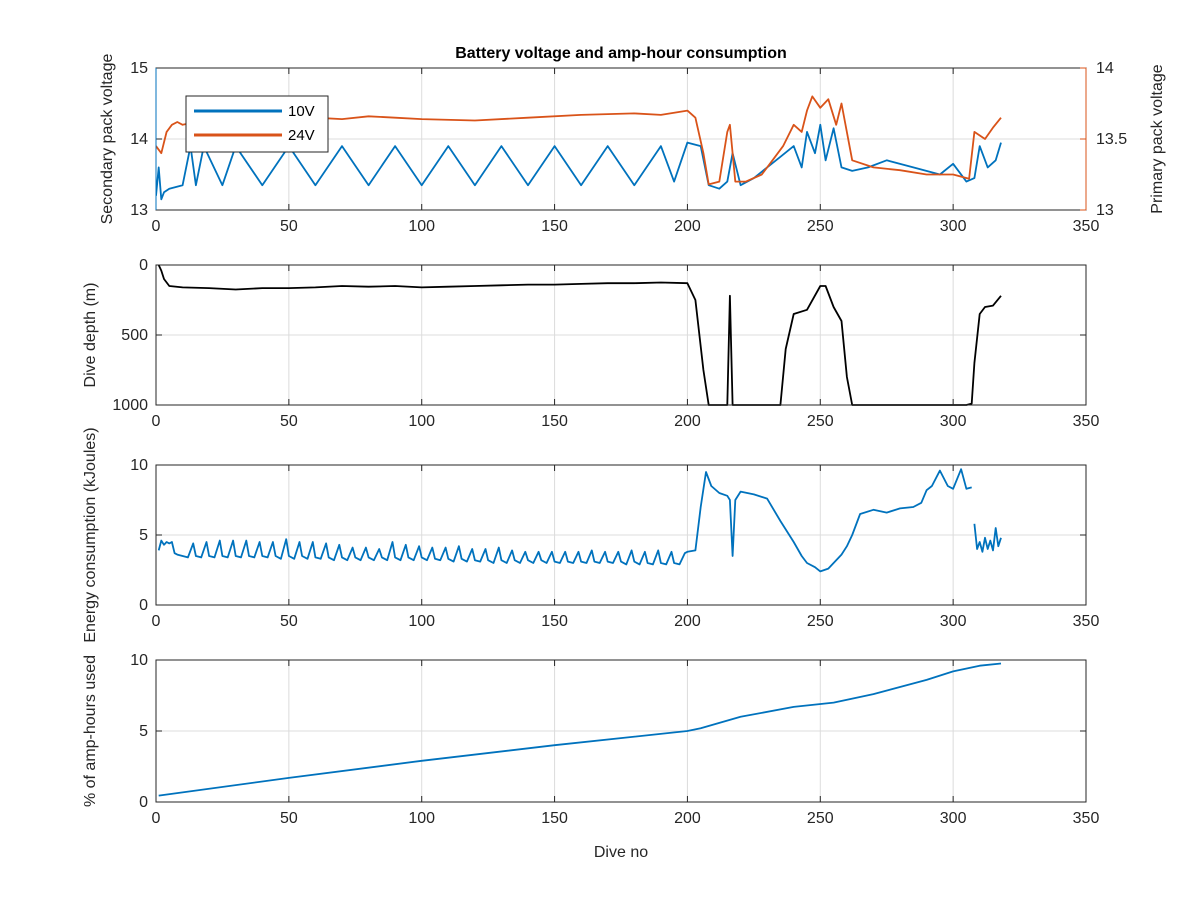 This screenshot has width=1200, height=900. I want to click on x-axis-label: Dive no, so click(621, 852).